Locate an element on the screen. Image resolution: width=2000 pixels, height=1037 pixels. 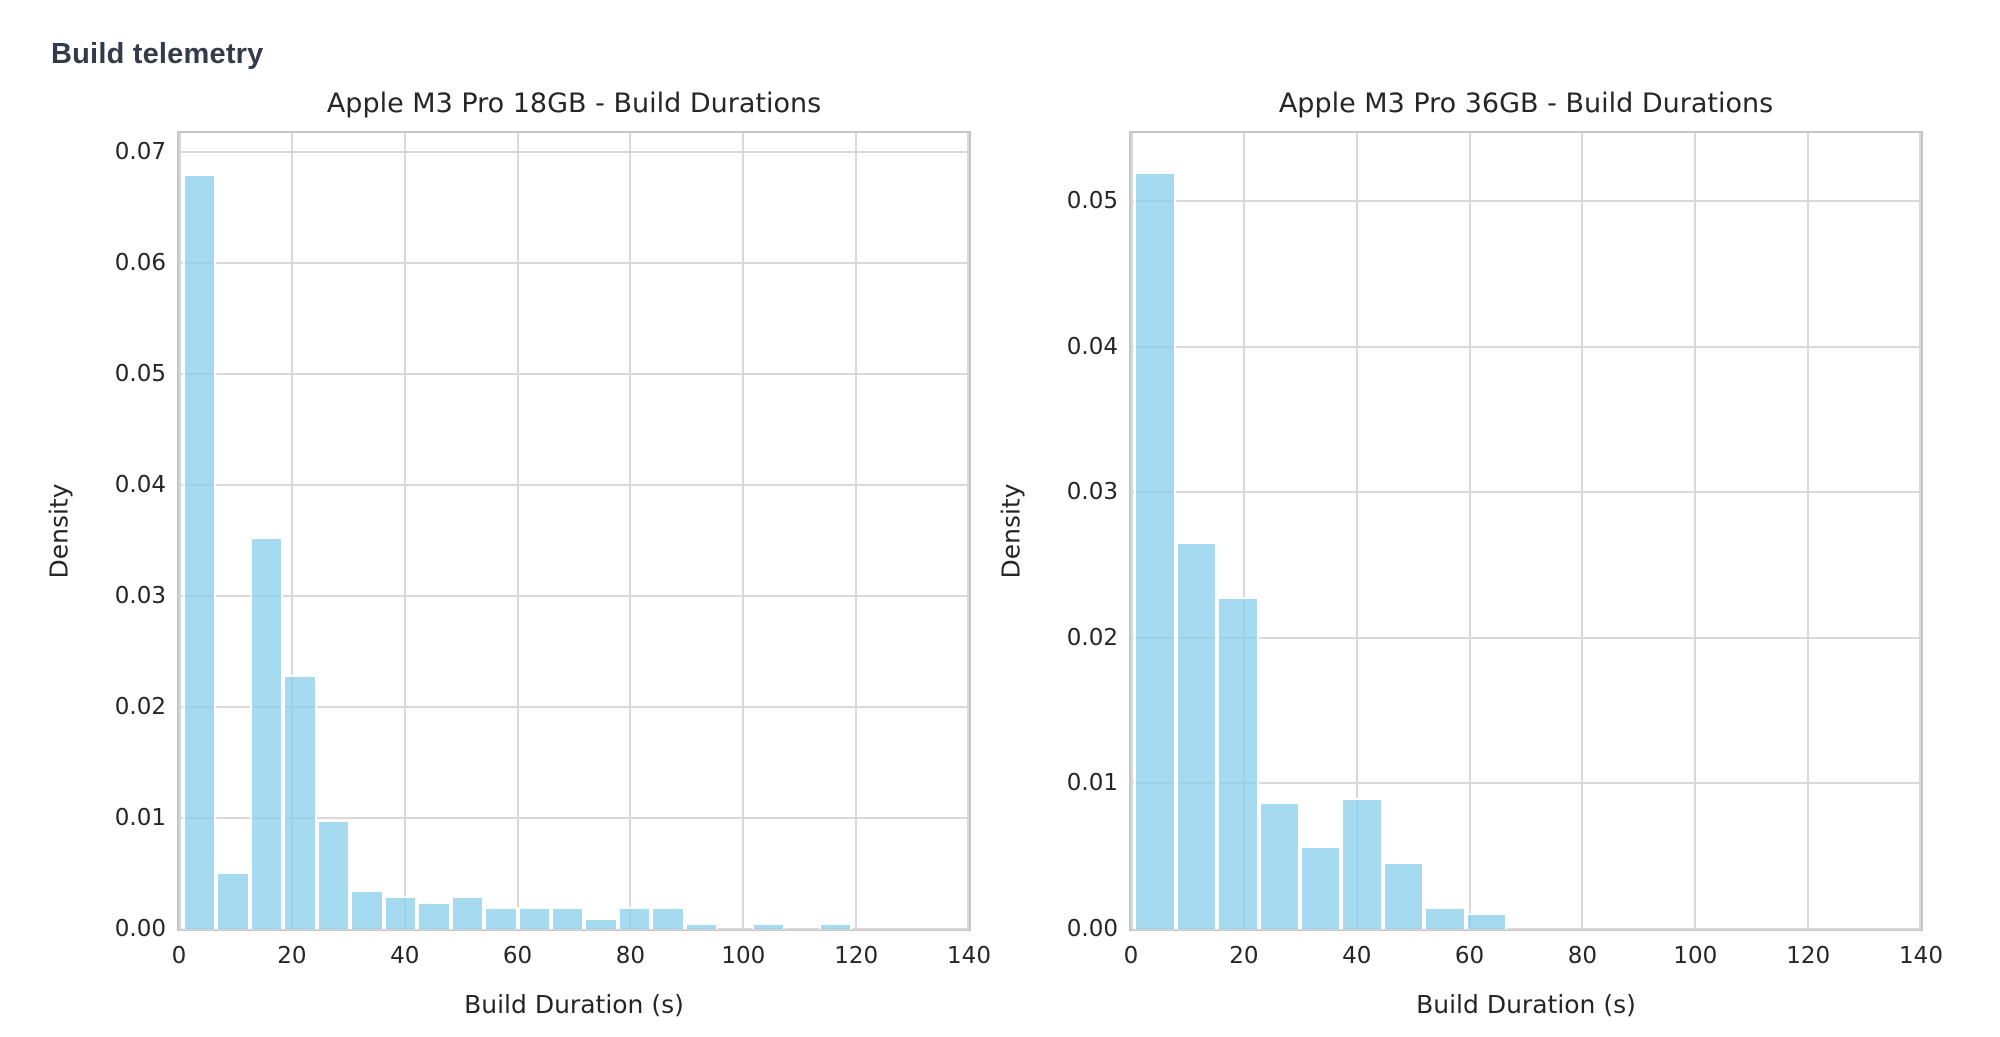
chart-title: Apple M3 Pro 36GB - Build Durations is located at coordinates (1526, 103).